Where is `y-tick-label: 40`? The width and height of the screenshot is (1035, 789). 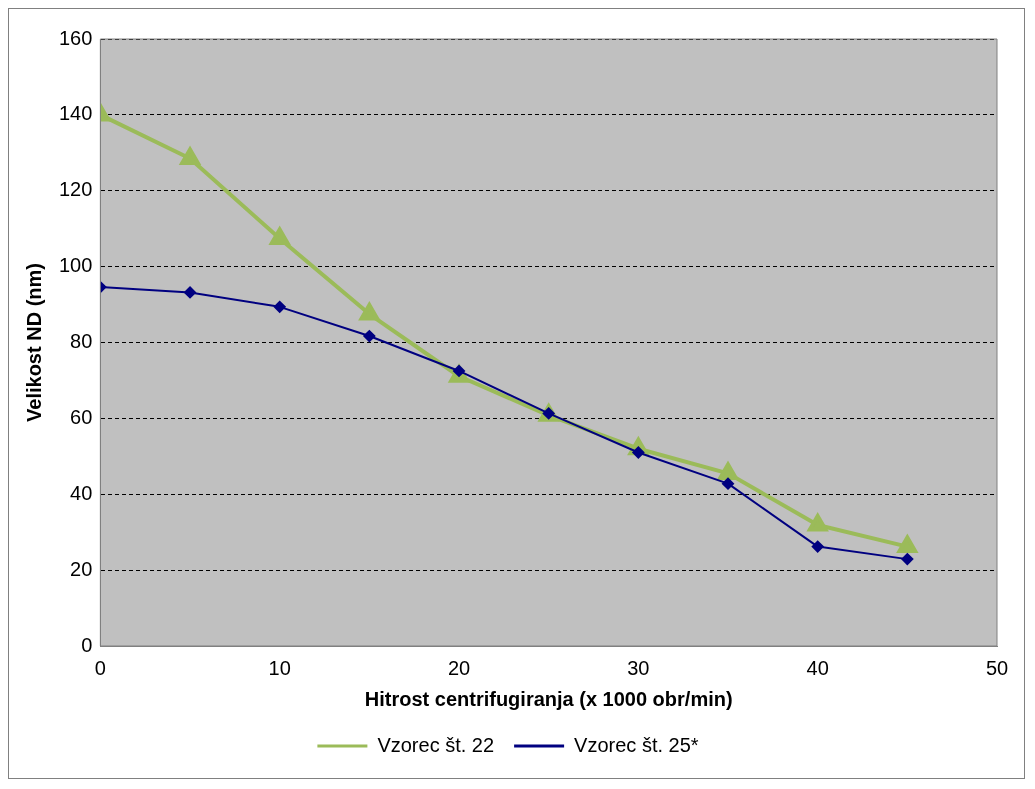 y-tick-label: 40 is located at coordinates (81, 492).